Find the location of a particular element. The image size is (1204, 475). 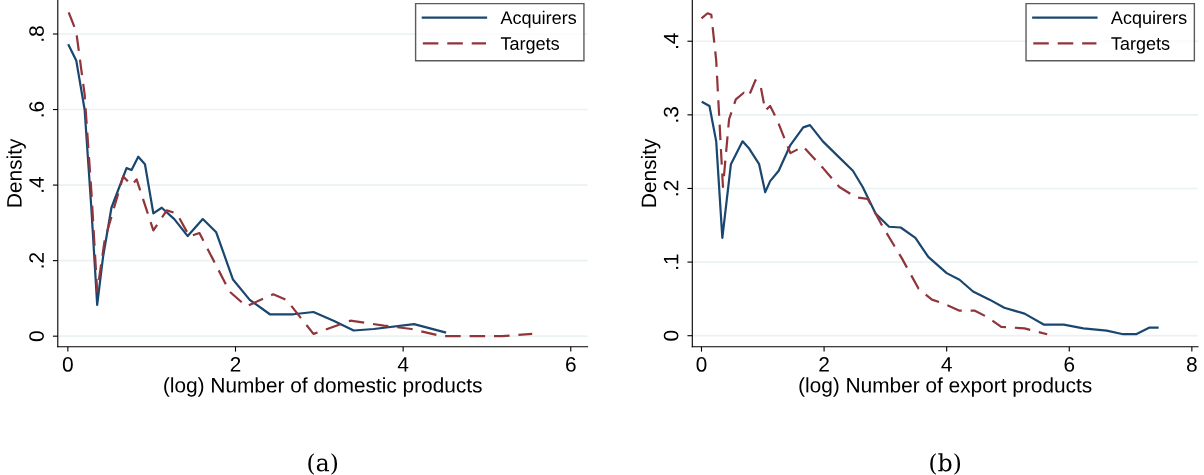

text: (b) is located at coordinates (945, 464).